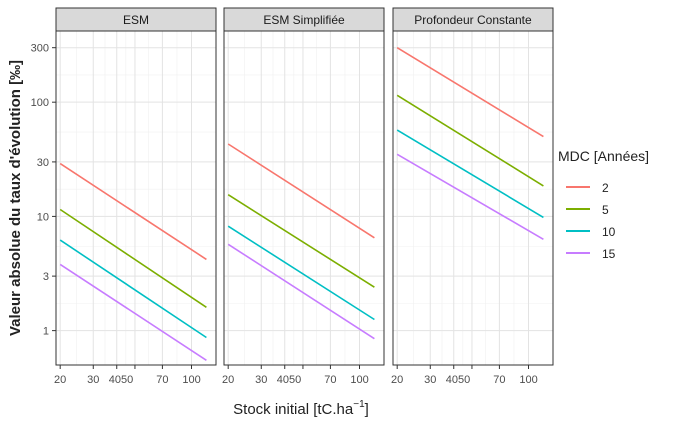 The image size is (687, 423). I want to click on legend-label: 10, so click(609, 232).